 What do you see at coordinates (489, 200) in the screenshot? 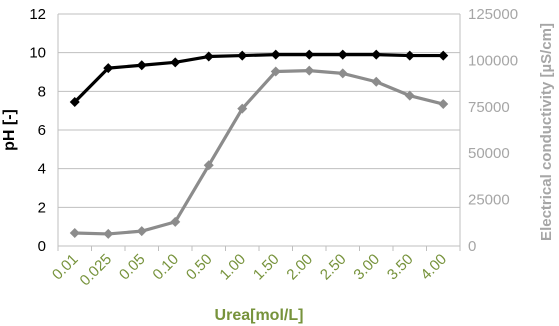
I see `y2-tick-label: 25000` at bounding box center [489, 200].